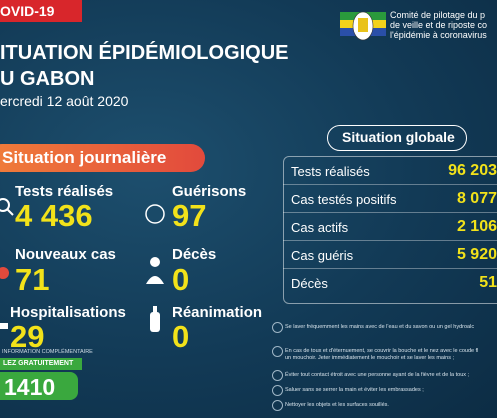  I want to click on stat-value: 97, so click(189, 215).